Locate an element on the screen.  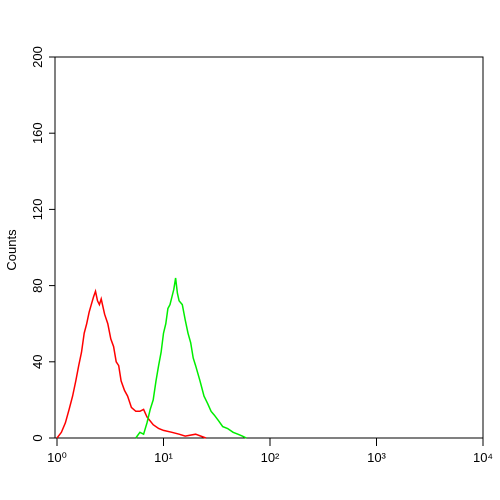
x-tick-label: 10⁰ is located at coordinates (57, 457).